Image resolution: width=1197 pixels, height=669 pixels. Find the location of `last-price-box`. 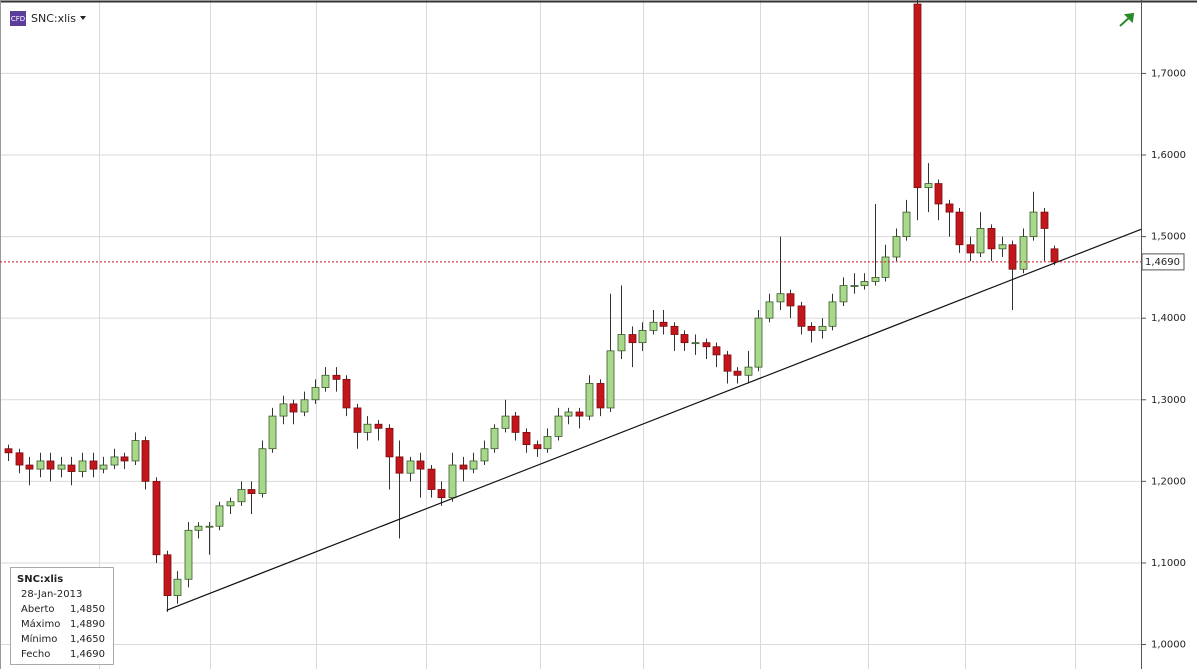

last-price-box is located at coordinates (1163, 262).